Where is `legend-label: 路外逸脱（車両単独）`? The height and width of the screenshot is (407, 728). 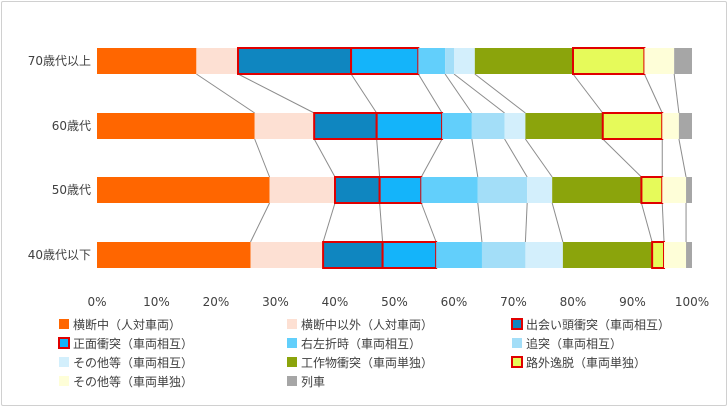 legend-label: 路外逸脱（車両単独） is located at coordinates (586, 362).